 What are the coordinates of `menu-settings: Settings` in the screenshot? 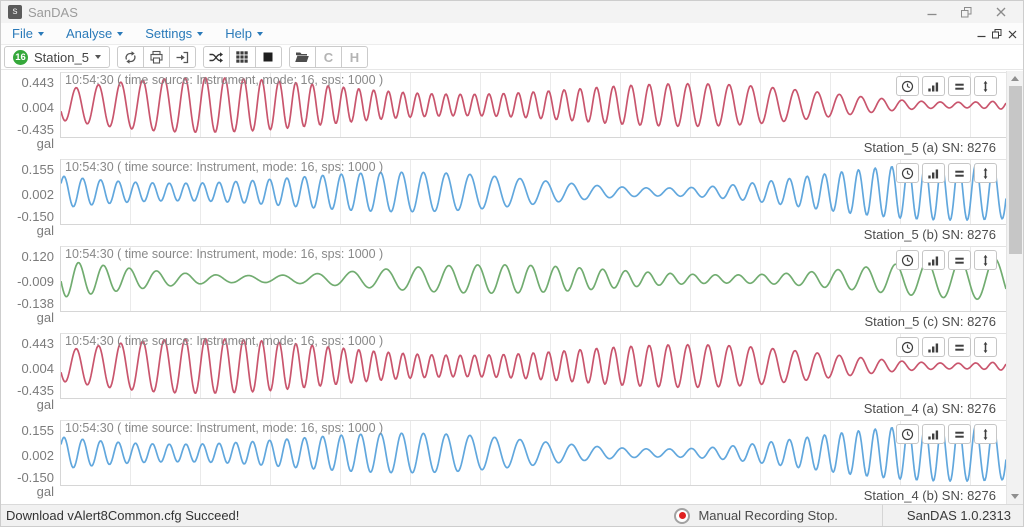 It's located at (174, 33).